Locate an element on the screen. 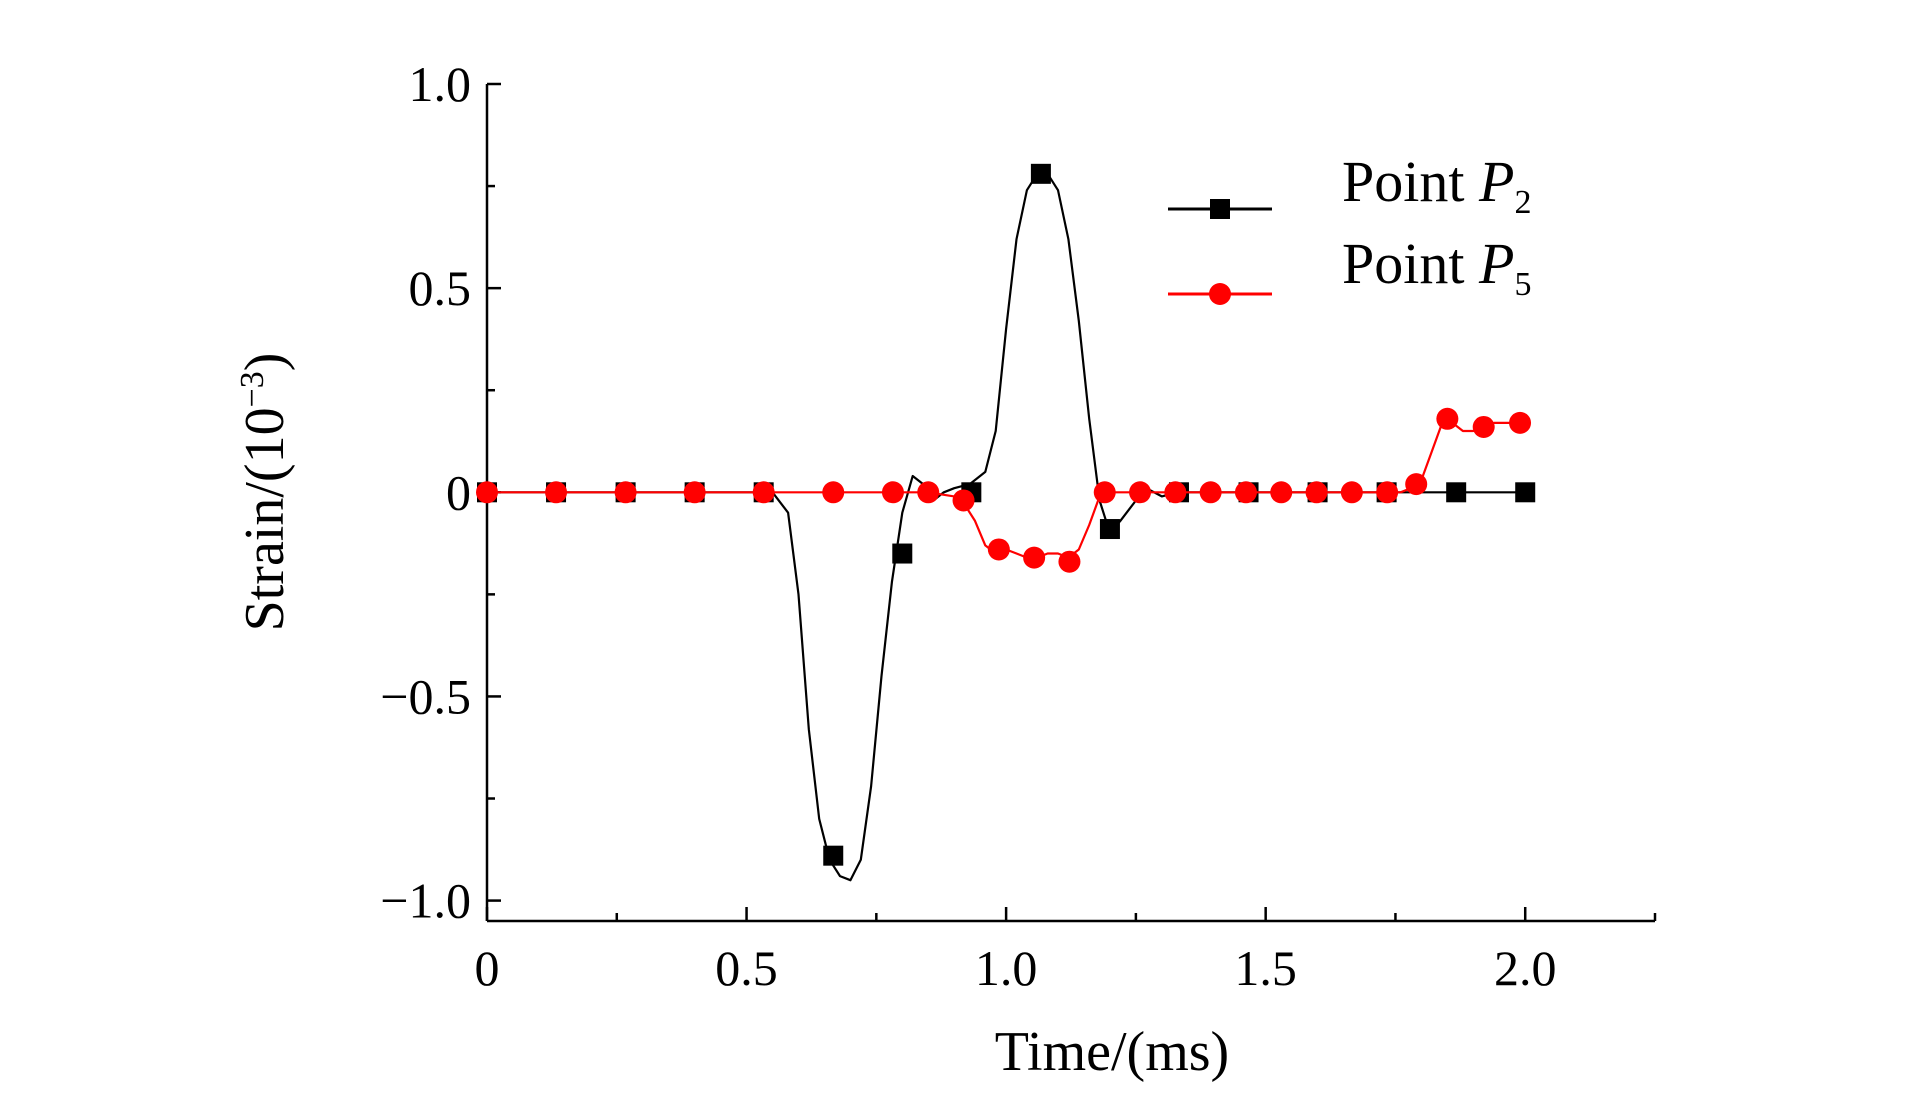 Image resolution: width=1923 pixels, height=1106 pixels. x-tick-label: 0.5 is located at coordinates (746, 968).